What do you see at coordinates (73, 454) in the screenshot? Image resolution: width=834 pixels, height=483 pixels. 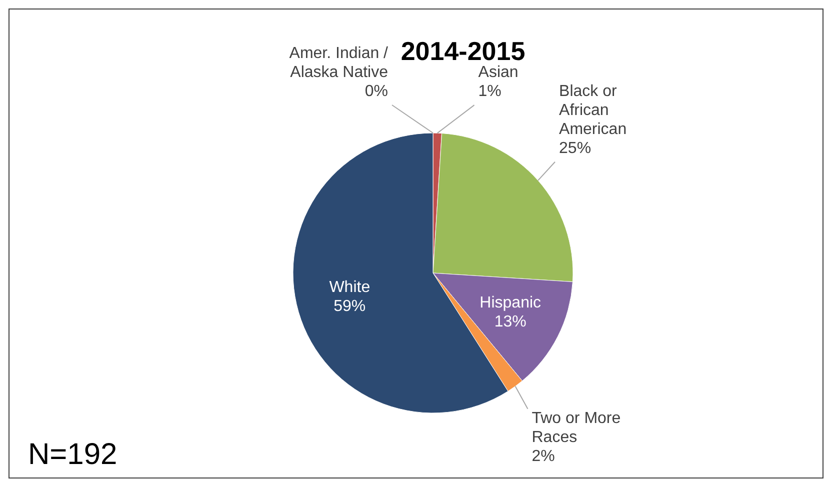 I see `text: N=192` at bounding box center [73, 454].